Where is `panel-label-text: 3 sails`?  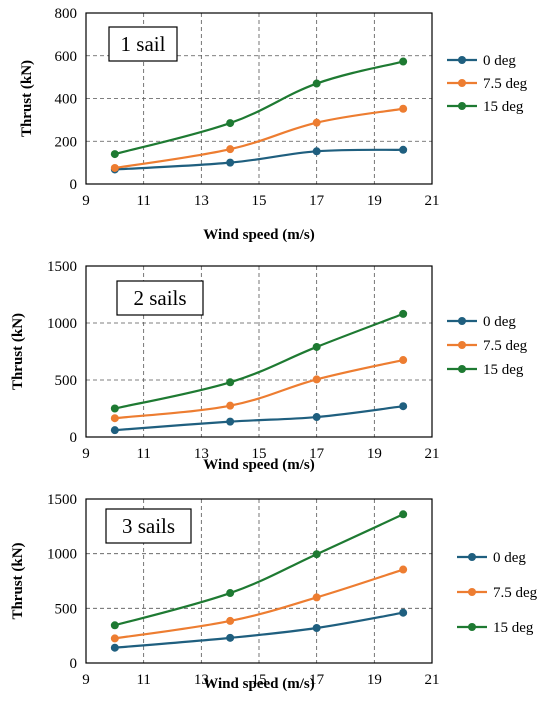 panel-label-text: 3 sails is located at coordinates (148, 526).